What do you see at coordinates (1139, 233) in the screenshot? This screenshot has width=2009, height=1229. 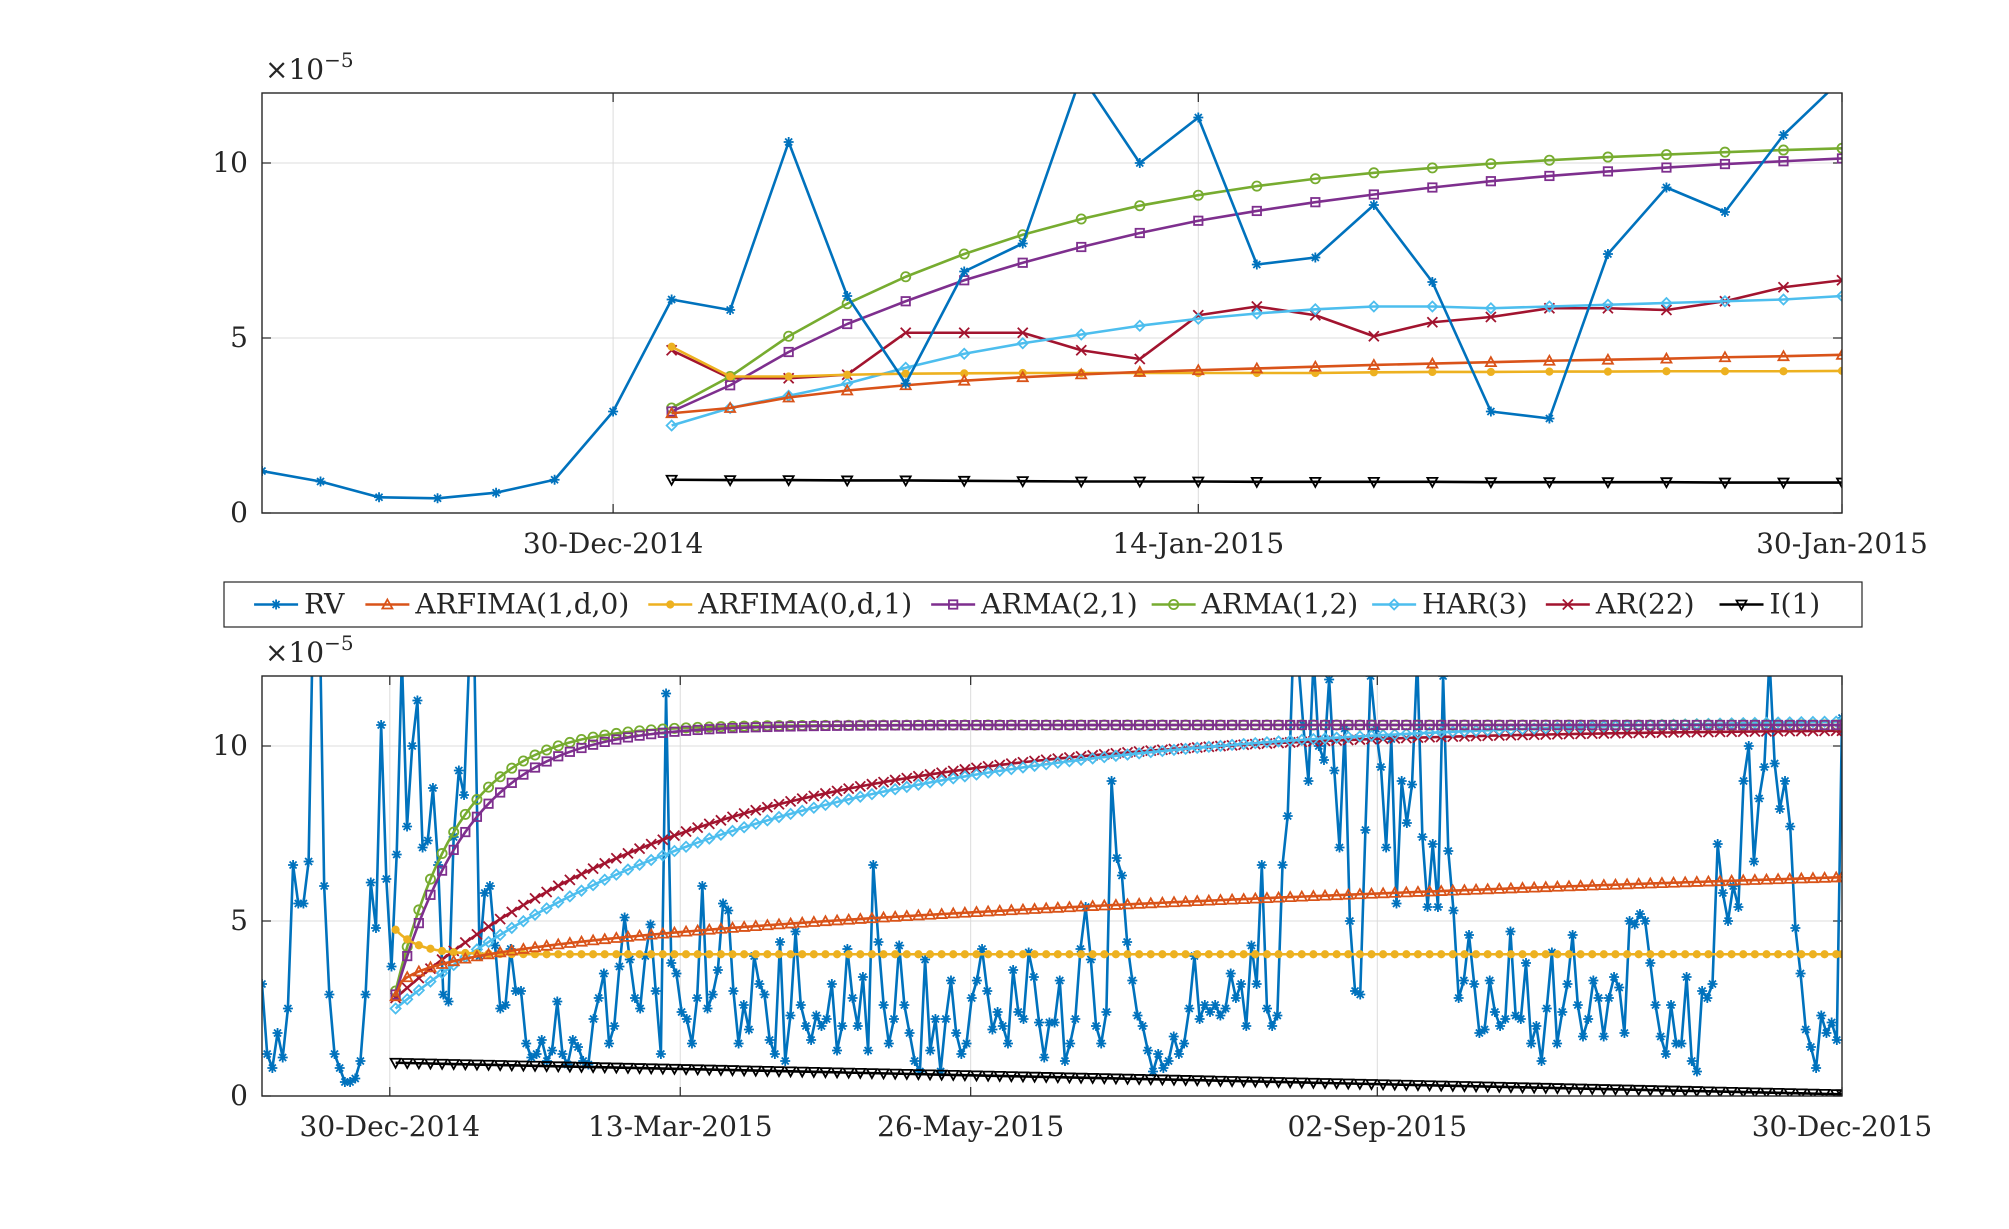 I see `top-point-arma-2-1-glyph` at bounding box center [1139, 233].